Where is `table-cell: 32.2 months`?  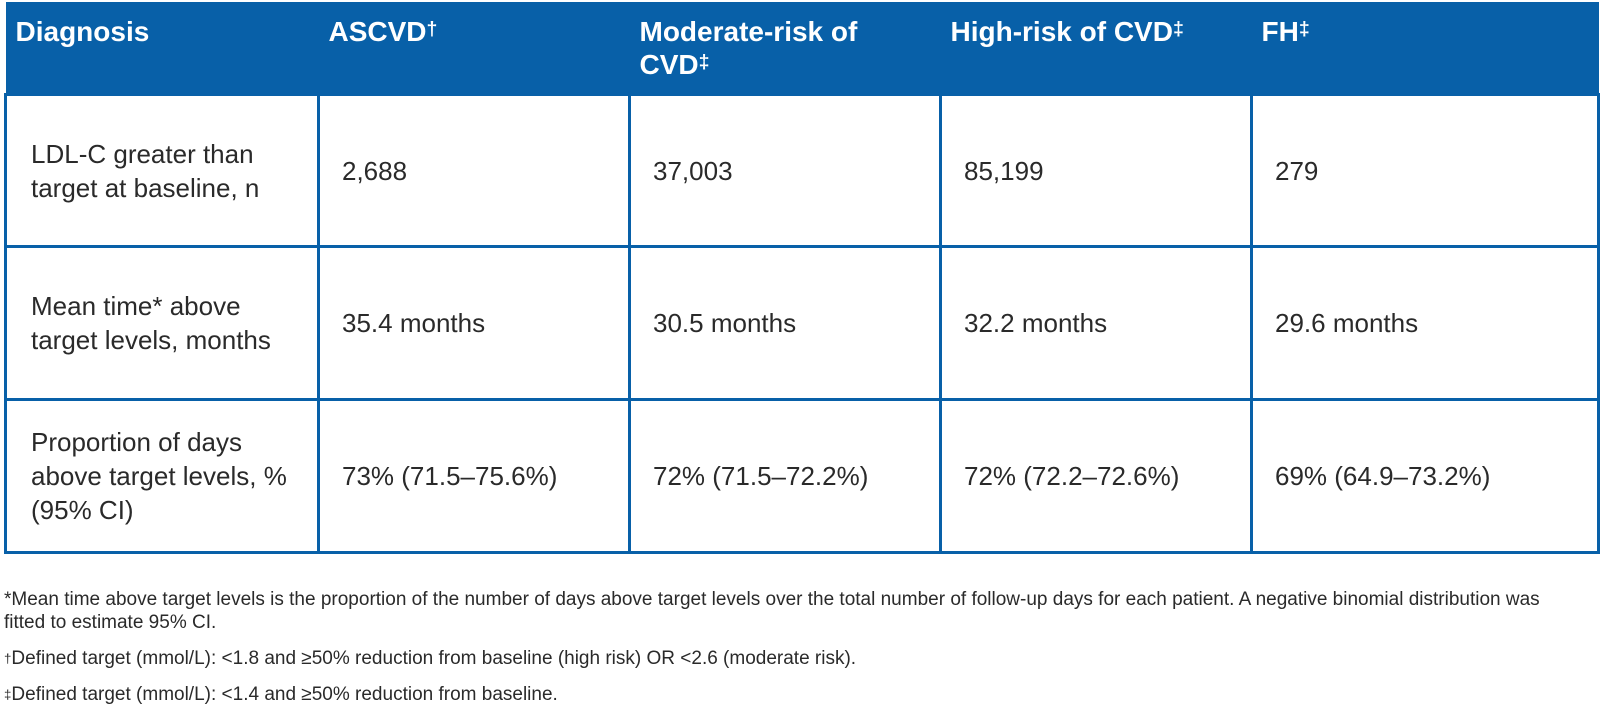 table-cell: 32.2 months is located at coordinates (1096, 323).